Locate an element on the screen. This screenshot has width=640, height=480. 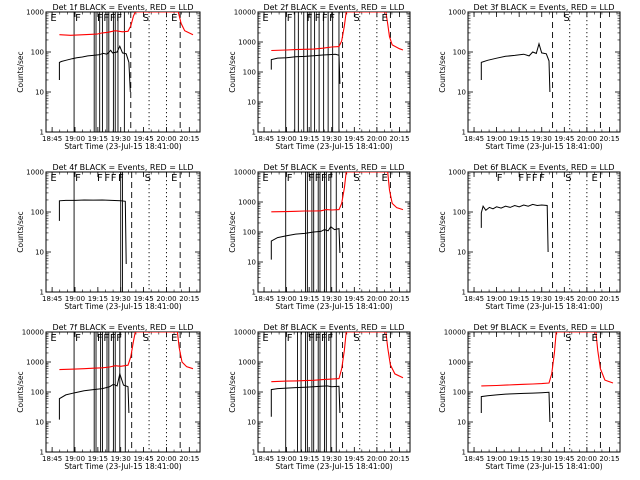
x-tick-label: 19:00 is located at coordinates (497, 459).